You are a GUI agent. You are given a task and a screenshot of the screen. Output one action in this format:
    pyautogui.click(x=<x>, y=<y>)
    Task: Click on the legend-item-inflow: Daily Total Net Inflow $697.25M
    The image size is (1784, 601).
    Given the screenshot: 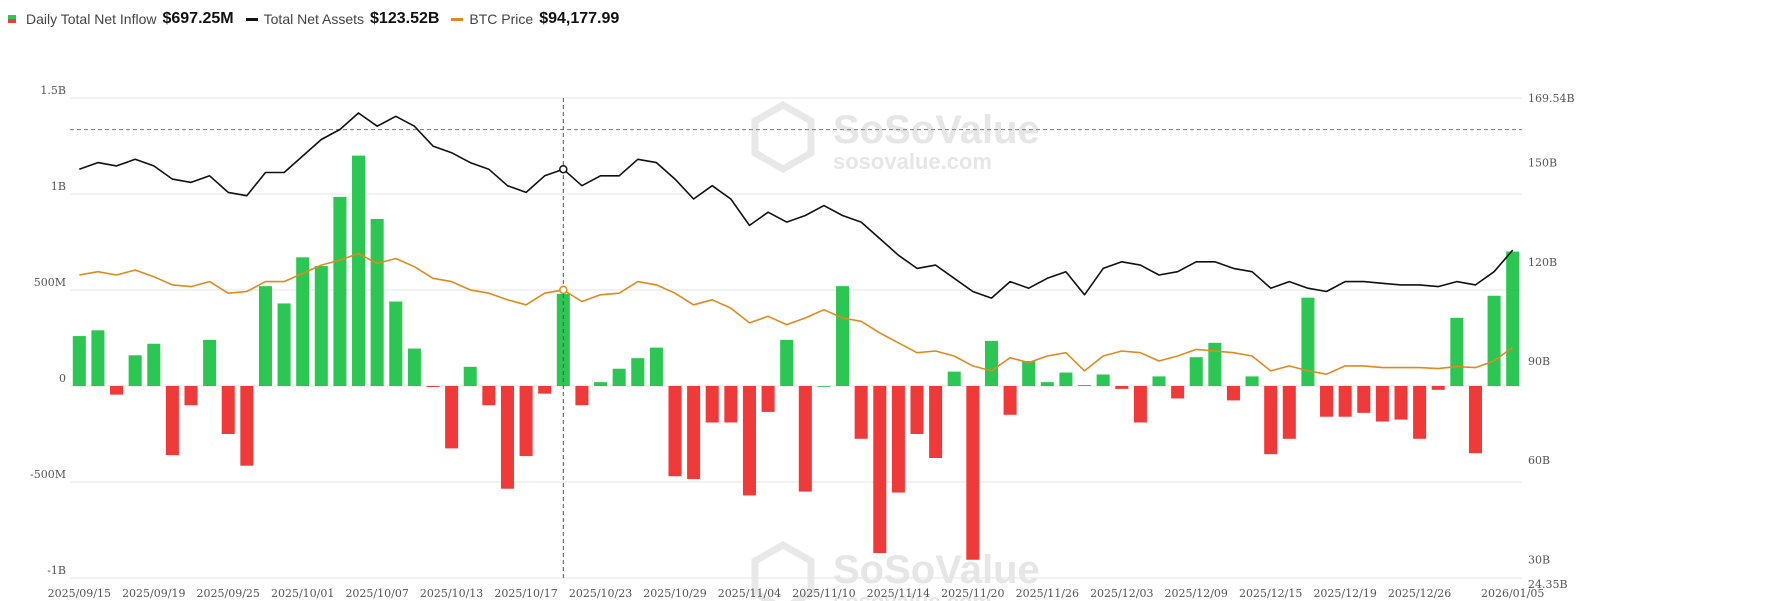 What is the action you would take?
    pyautogui.click(x=121, y=19)
    